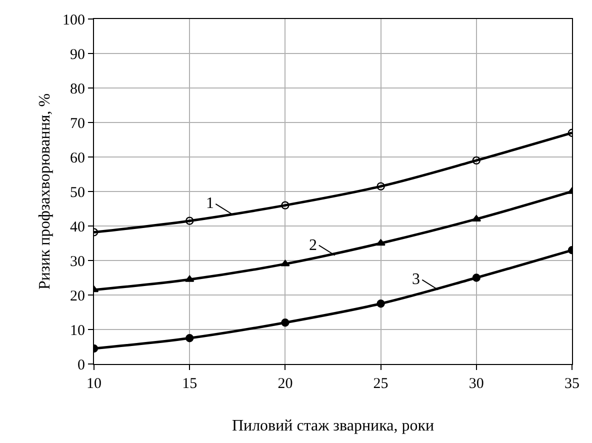 The height and width of the screenshot is (443, 592). Describe the element at coordinates (45, 191) in the screenshot. I see `y-axis-title: Ризик профзахворювання, %` at that location.